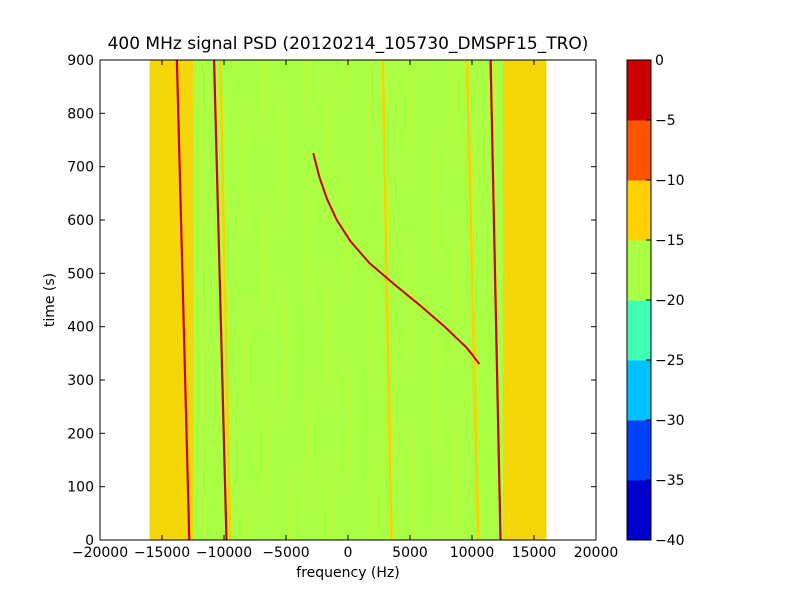 The width and height of the screenshot is (800, 600). Describe the element at coordinates (285, 553) in the screenshot. I see `x-tick-label: −5000` at that location.